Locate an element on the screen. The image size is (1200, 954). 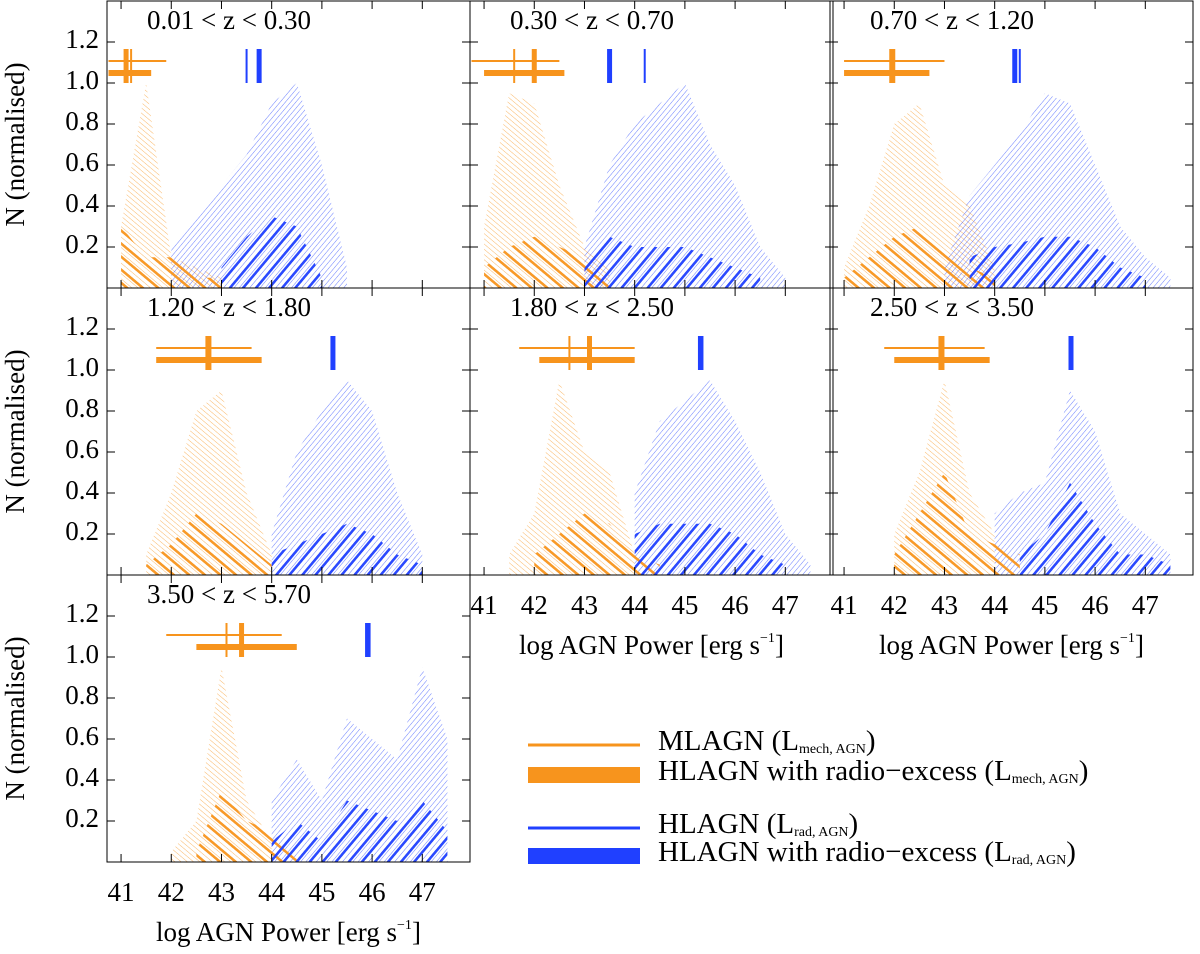
panel-title: 0.01 < z < 0.30 is located at coordinates (229, 20).